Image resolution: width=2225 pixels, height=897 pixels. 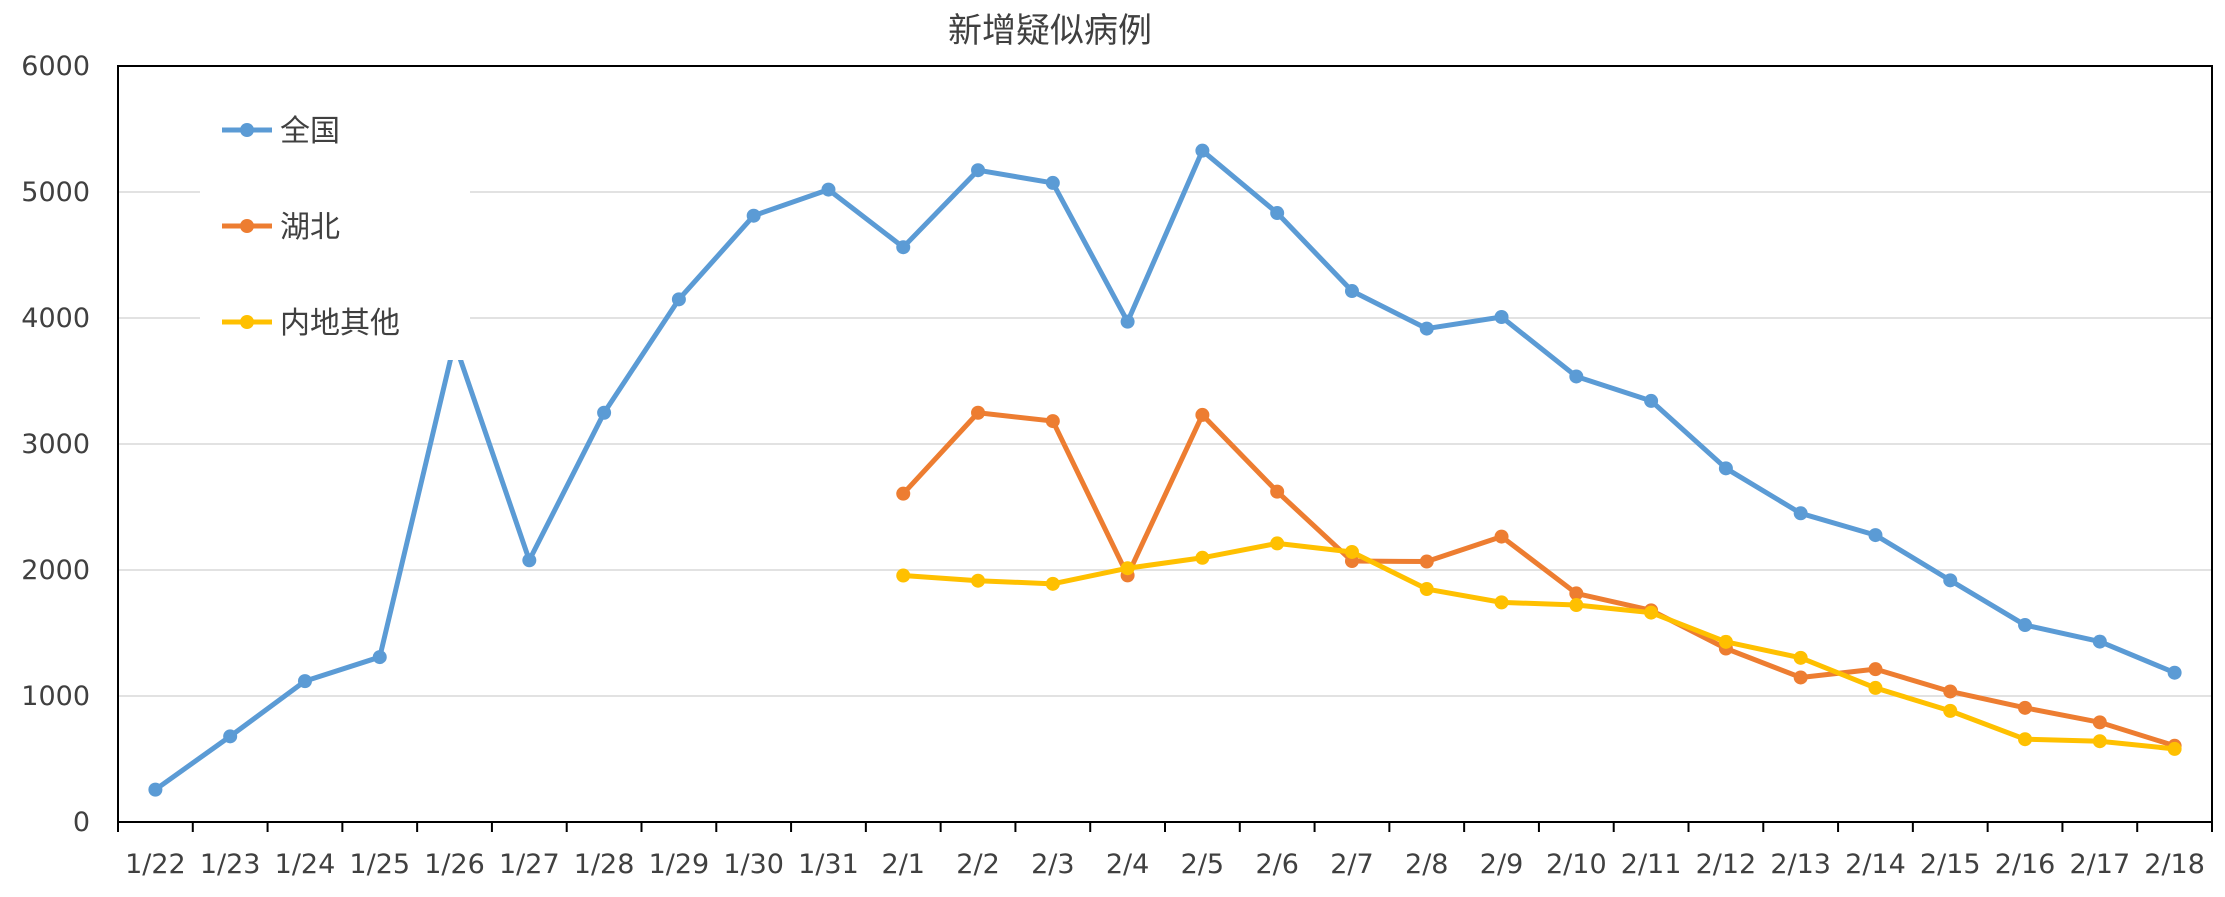 What do you see at coordinates (2100, 864) in the screenshot?
I see `x-tick-label: 2/17` at bounding box center [2100, 864].